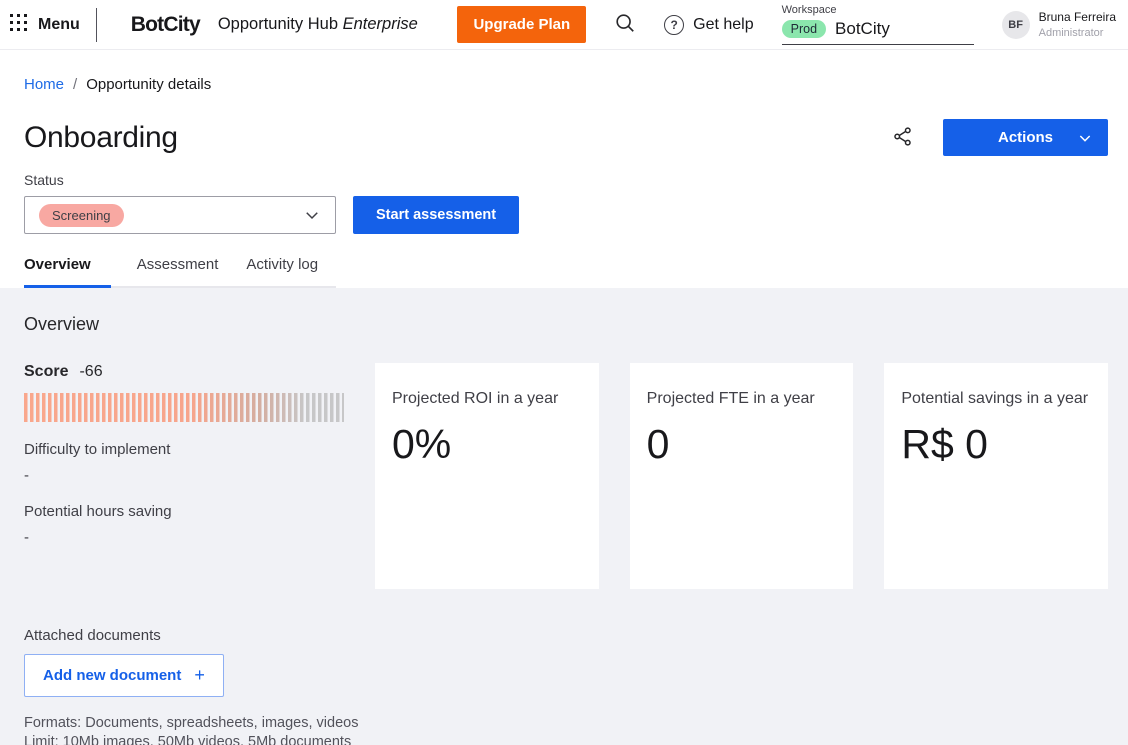 The width and height of the screenshot is (1128, 745). Describe the element at coordinates (1077, 17) in the screenshot. I see `user-name: Bruna Ferreira` at that location.